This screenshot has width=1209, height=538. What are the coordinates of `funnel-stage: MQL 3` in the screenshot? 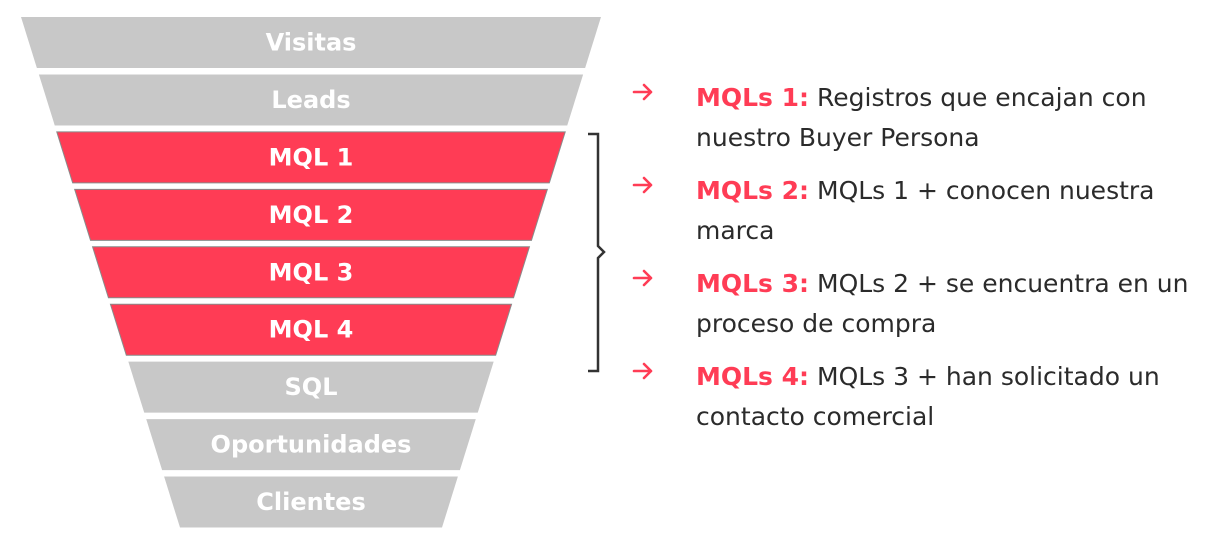 It's located at (311, 272).